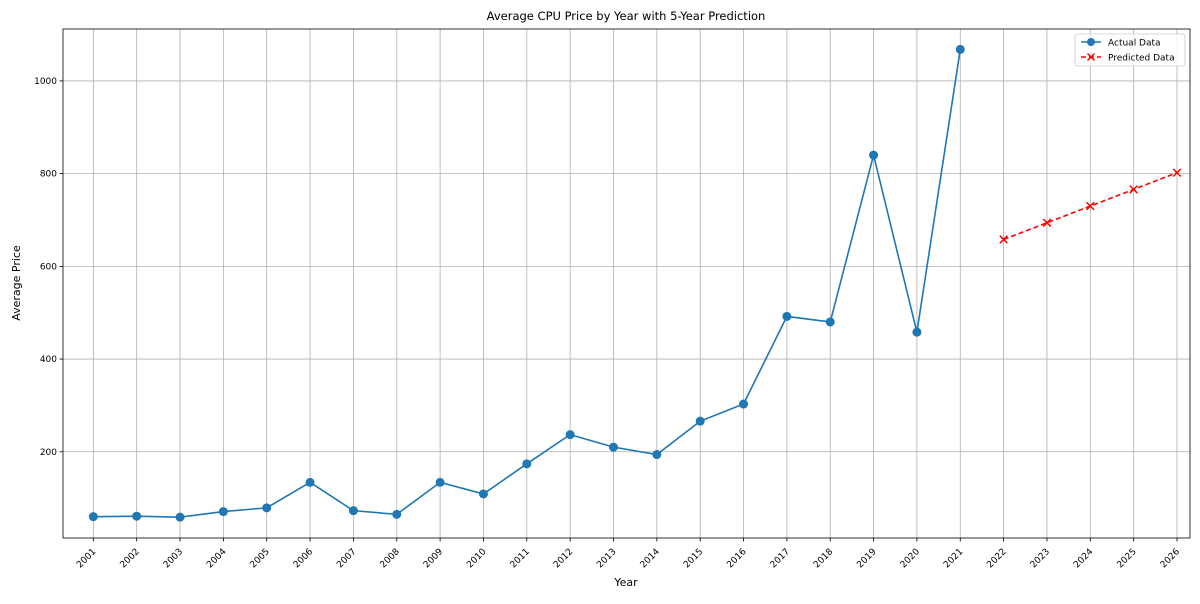 The height and width of the screenshot is (604, 1200). I want to click on x-tick-label: 2022, so click(996, 558).